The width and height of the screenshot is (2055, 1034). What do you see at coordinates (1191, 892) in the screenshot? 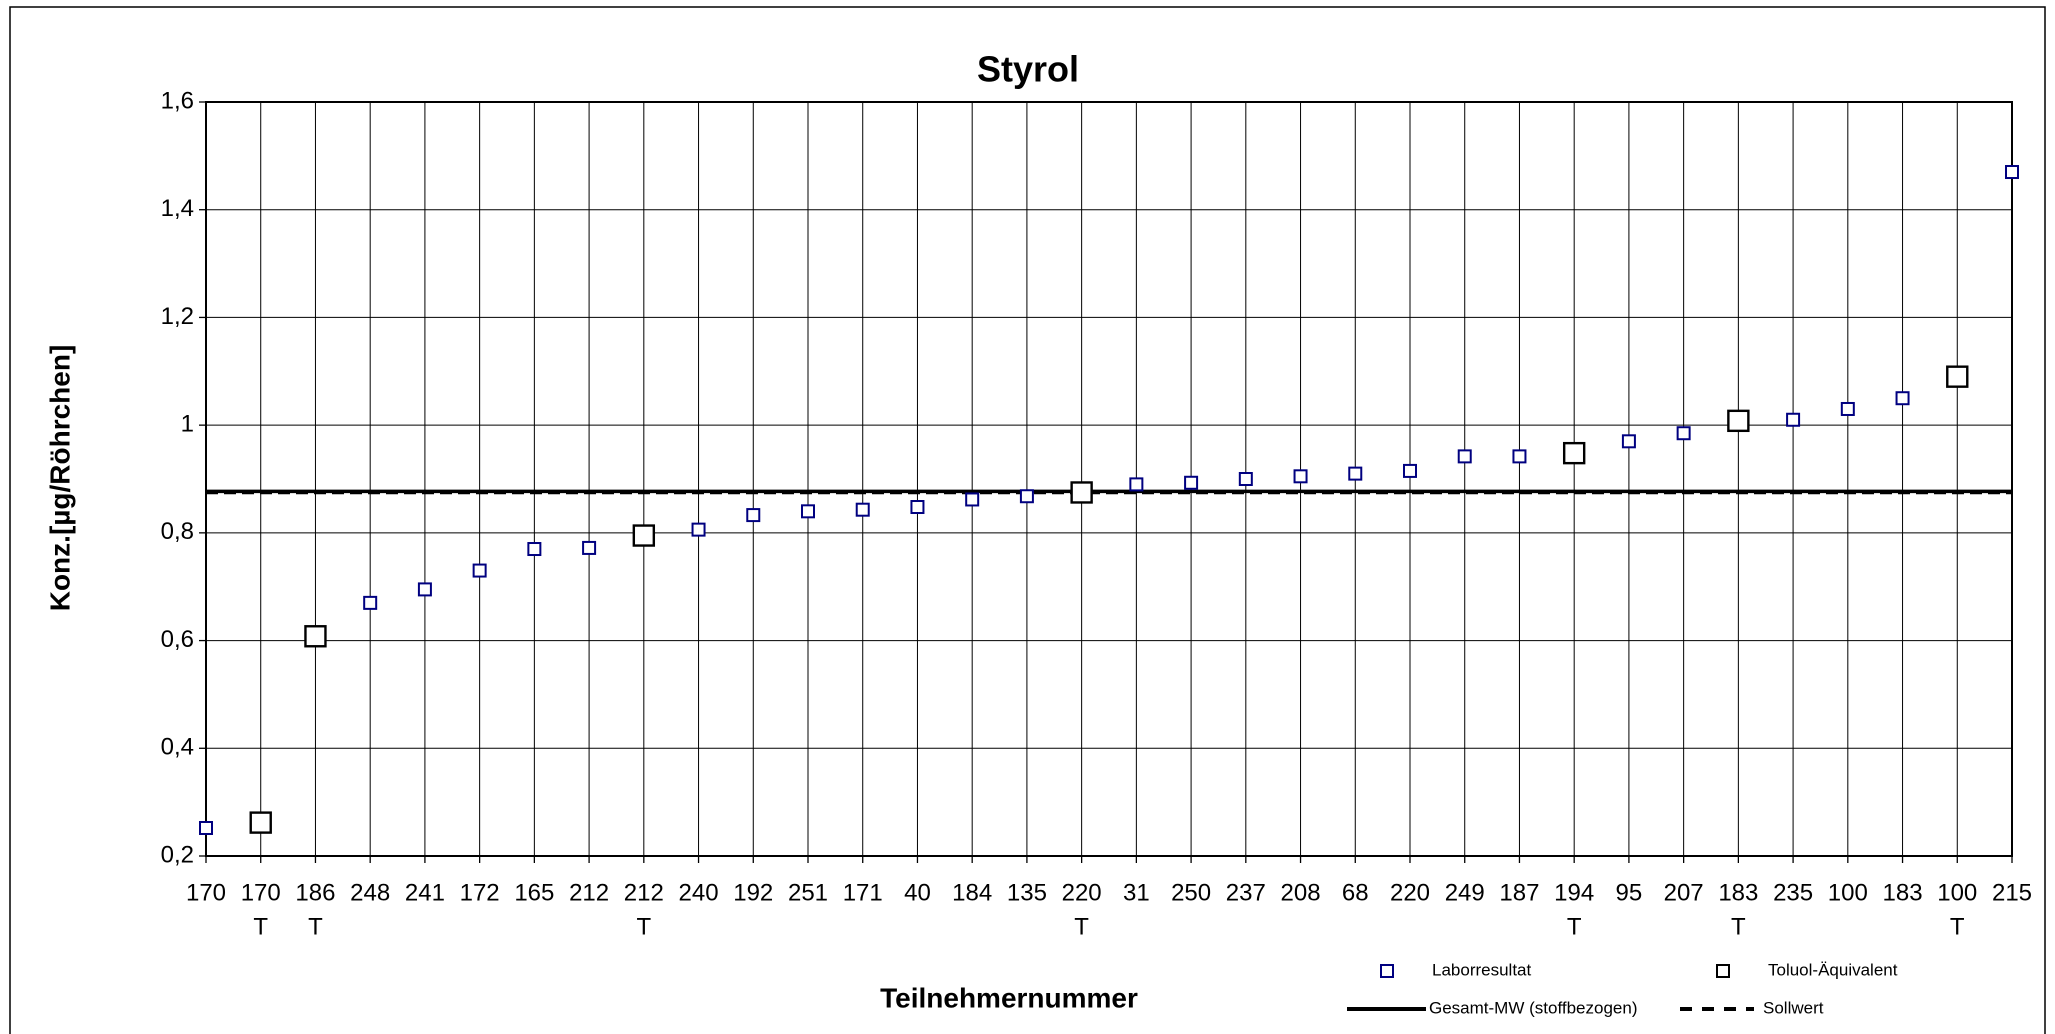
I see `x-tick-label: 250` at bounding box center [1191, 892].